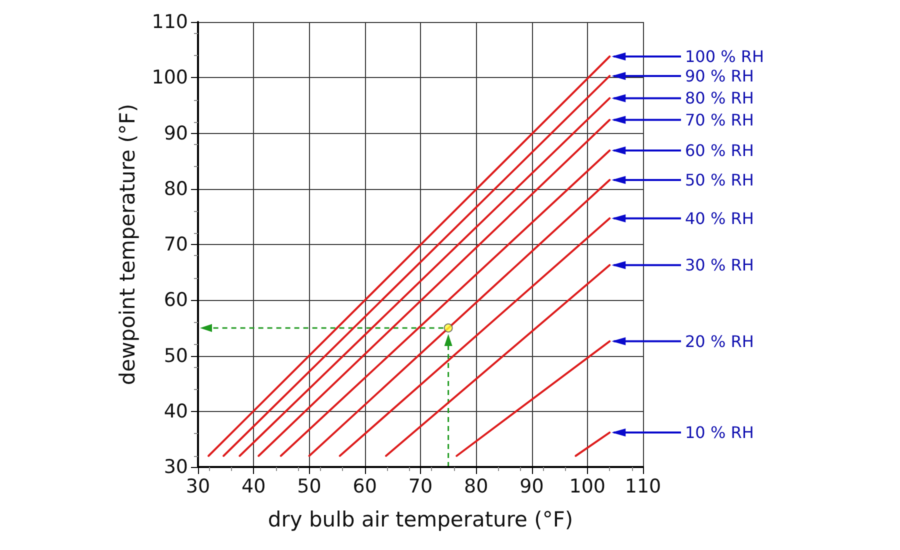 This screenshot has width=900, height=550. I want to click on x-tick-label: 80, so click(476, 487).